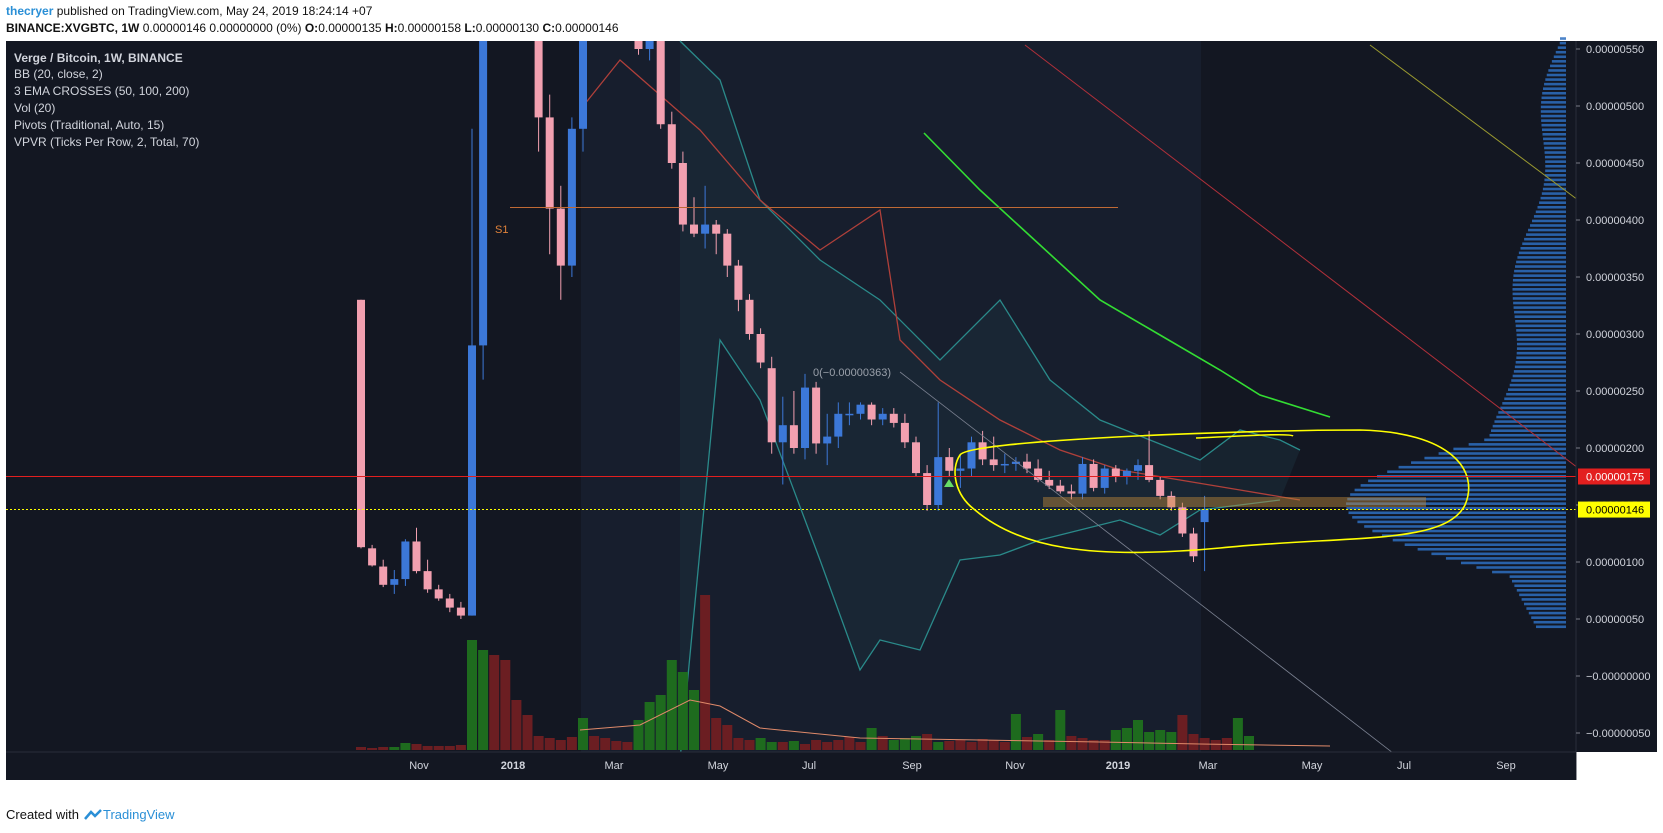 This screenshot has width=1663, height=833. What do you see at coordinates (1616, 396) in the screenshot?
I see `price-axis-bg` at bounding box center [1616, 396].